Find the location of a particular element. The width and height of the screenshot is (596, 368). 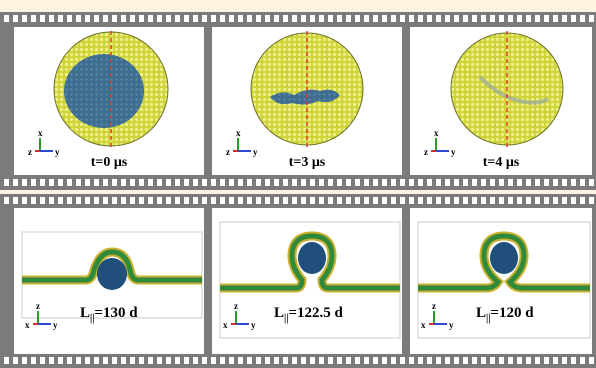

axis-triad: x z y is located at coordinates (444, 142).